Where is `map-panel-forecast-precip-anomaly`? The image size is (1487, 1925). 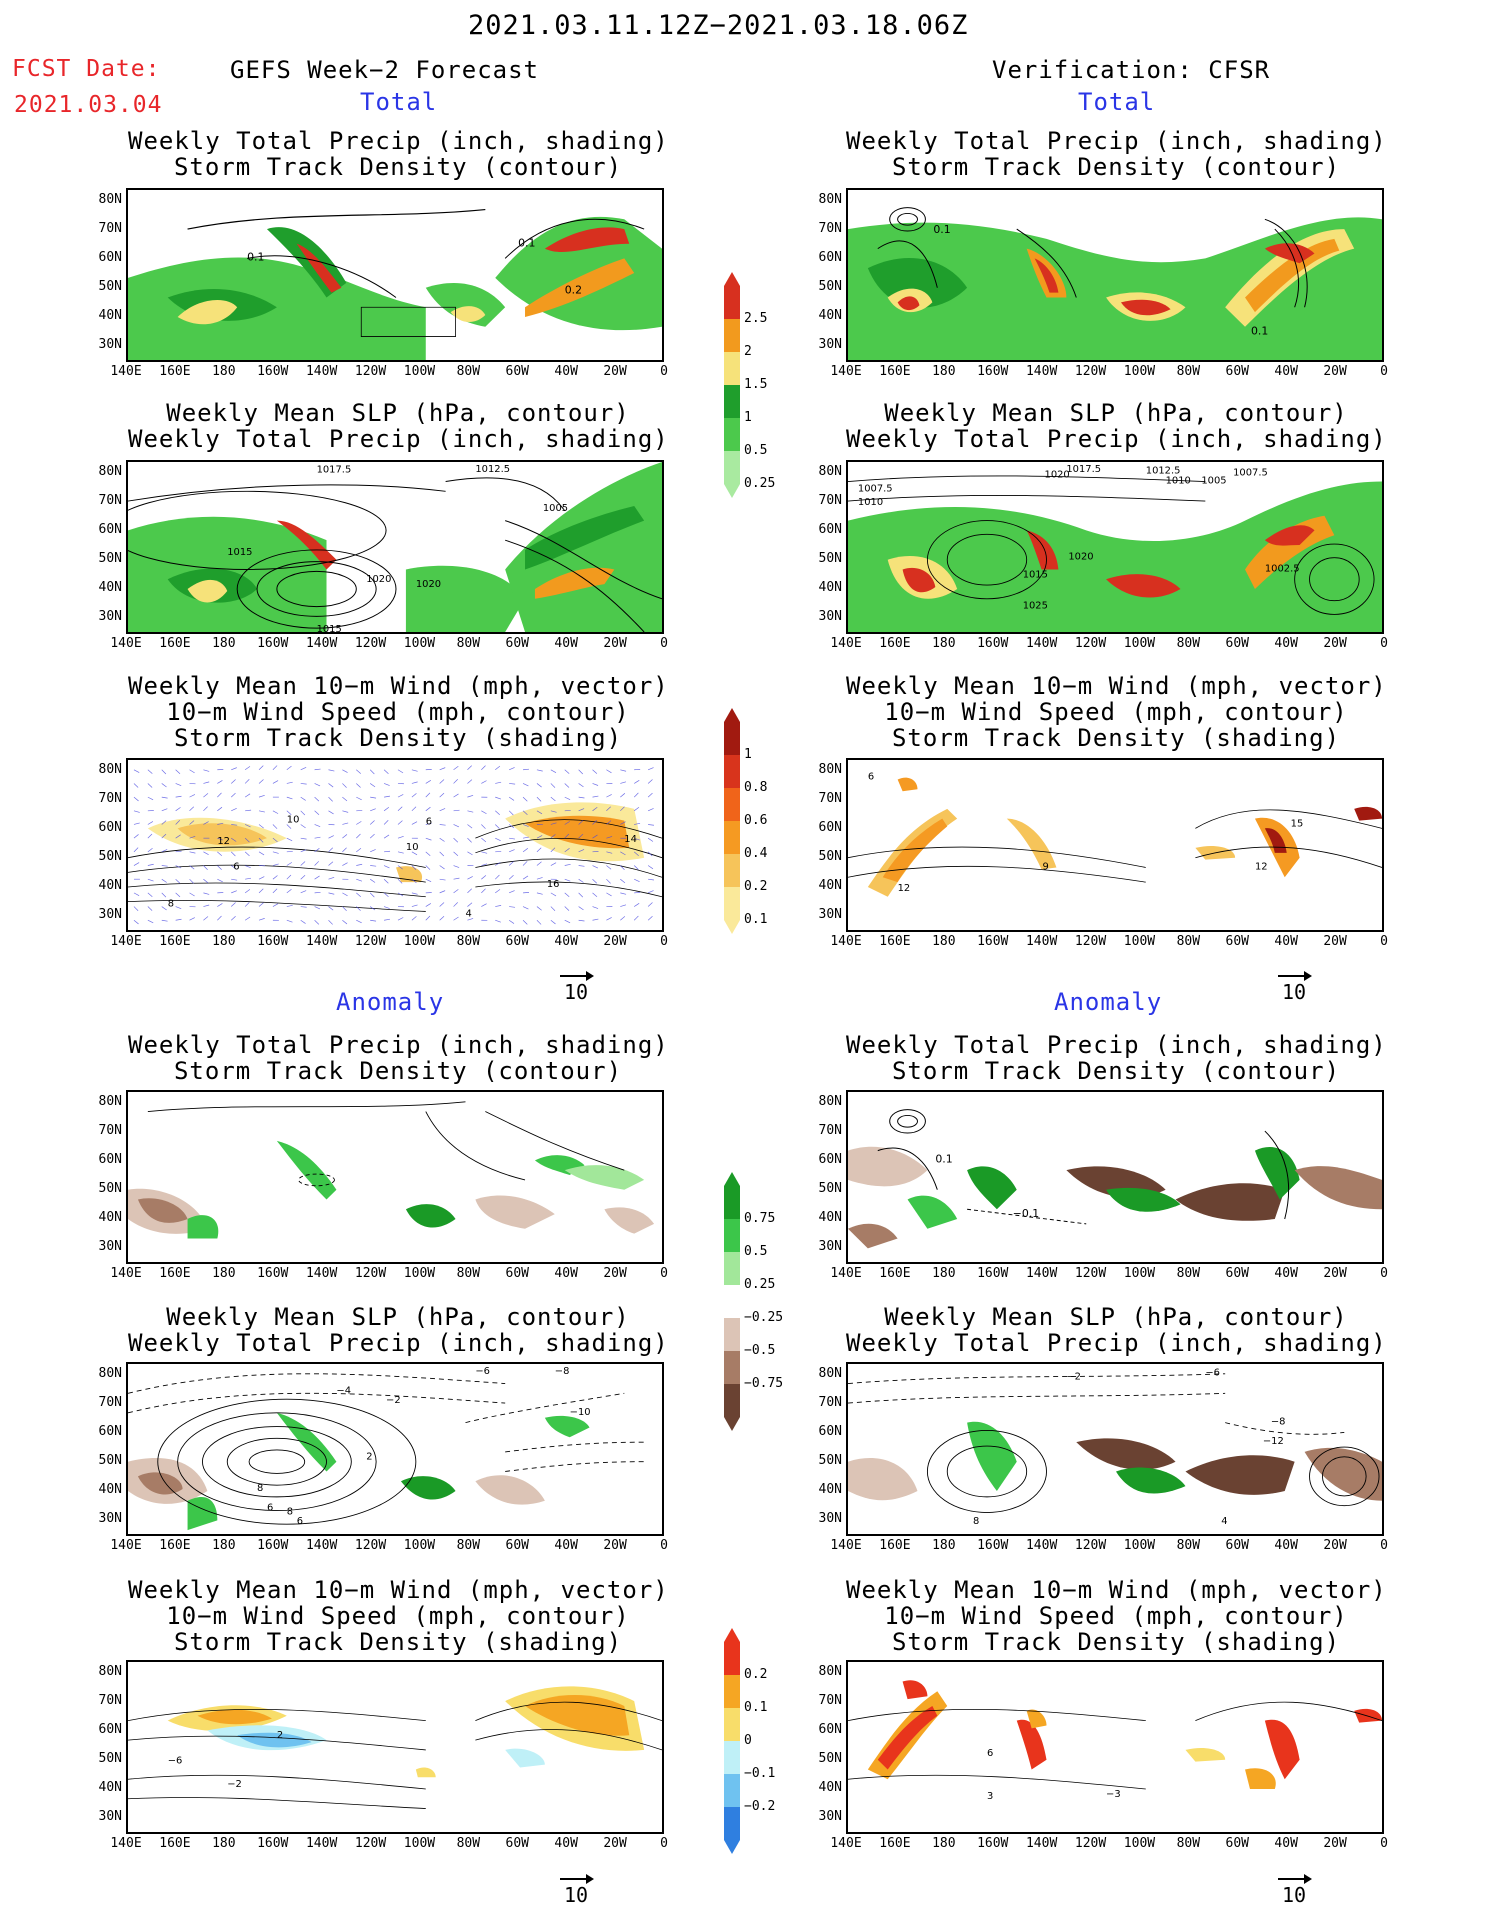 map-panel-forecast-precip-anomaly is located at coordinates (395, 1177).